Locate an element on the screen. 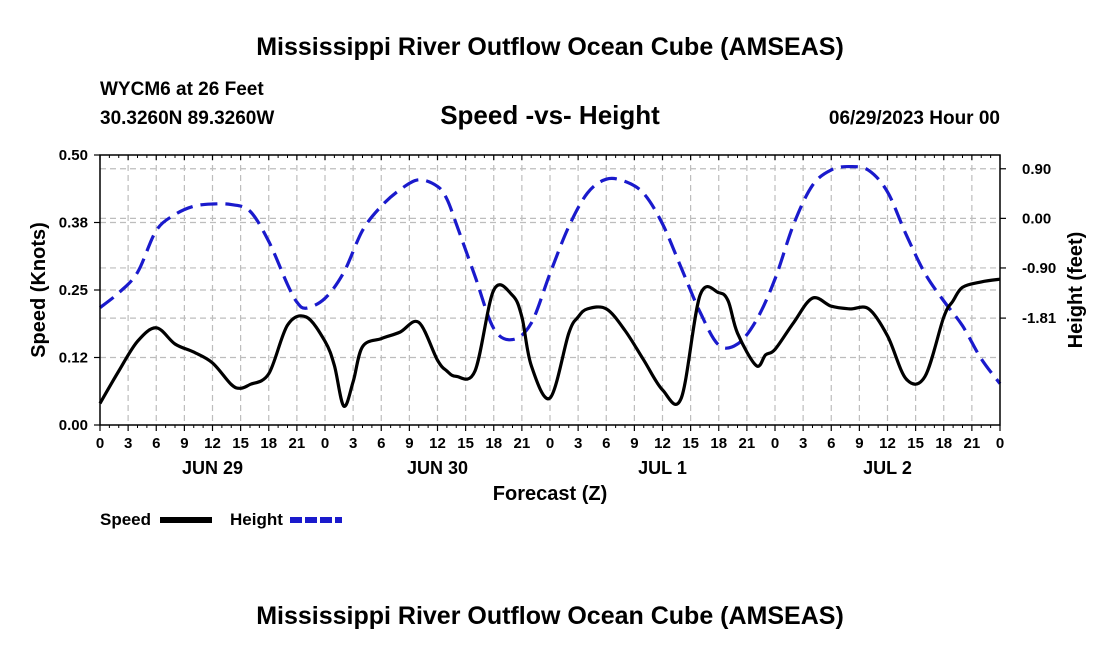 The image size is (1100, 650). y-tick-label: 0.12 is located at coordinates (73, 358).